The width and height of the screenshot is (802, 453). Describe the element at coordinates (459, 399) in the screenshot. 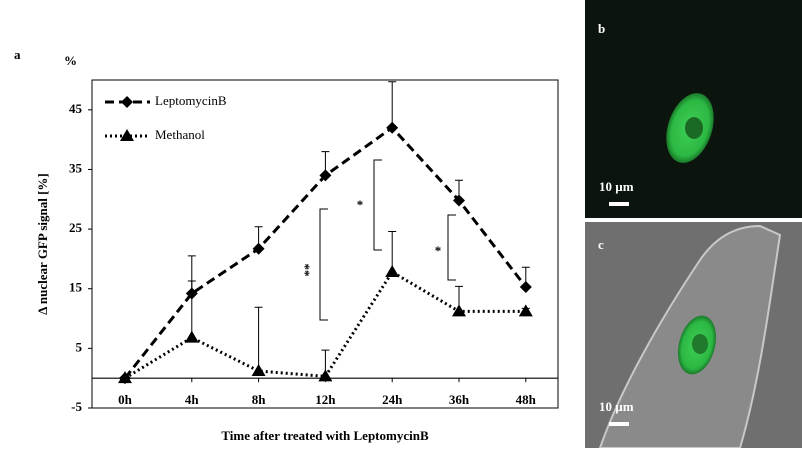

I see `x-tick-label: 36h` at that location.